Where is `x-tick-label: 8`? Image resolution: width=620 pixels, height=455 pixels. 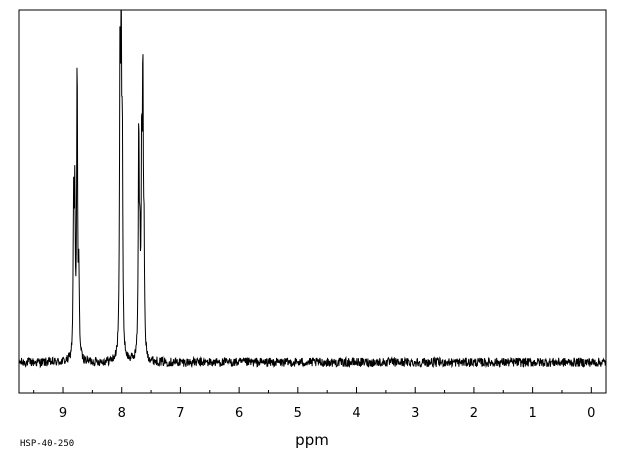 x-tick-label: 8 is located at coordinates (122, 413).